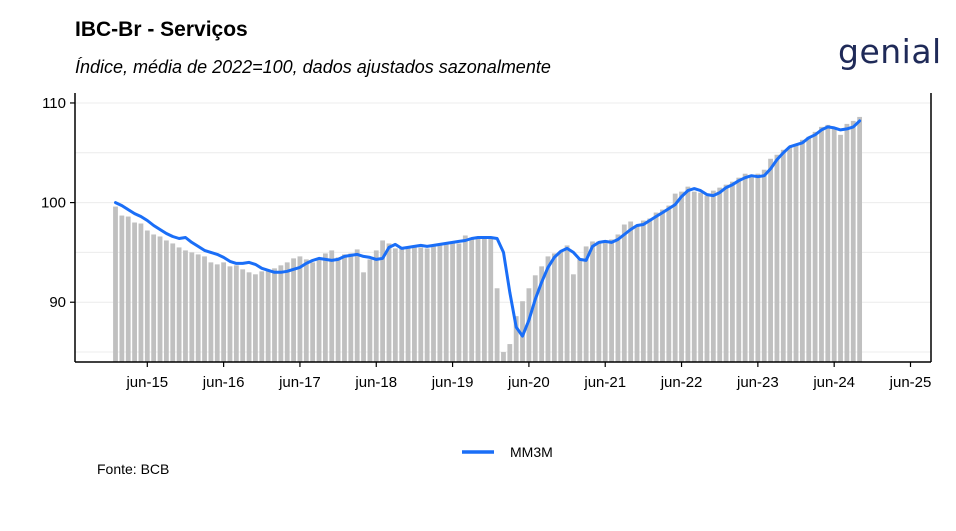  What do you see at coordinates (223, 382) in the screenshot?
I see `x-tick-label: jun-16` at bounding box center [223, 382].